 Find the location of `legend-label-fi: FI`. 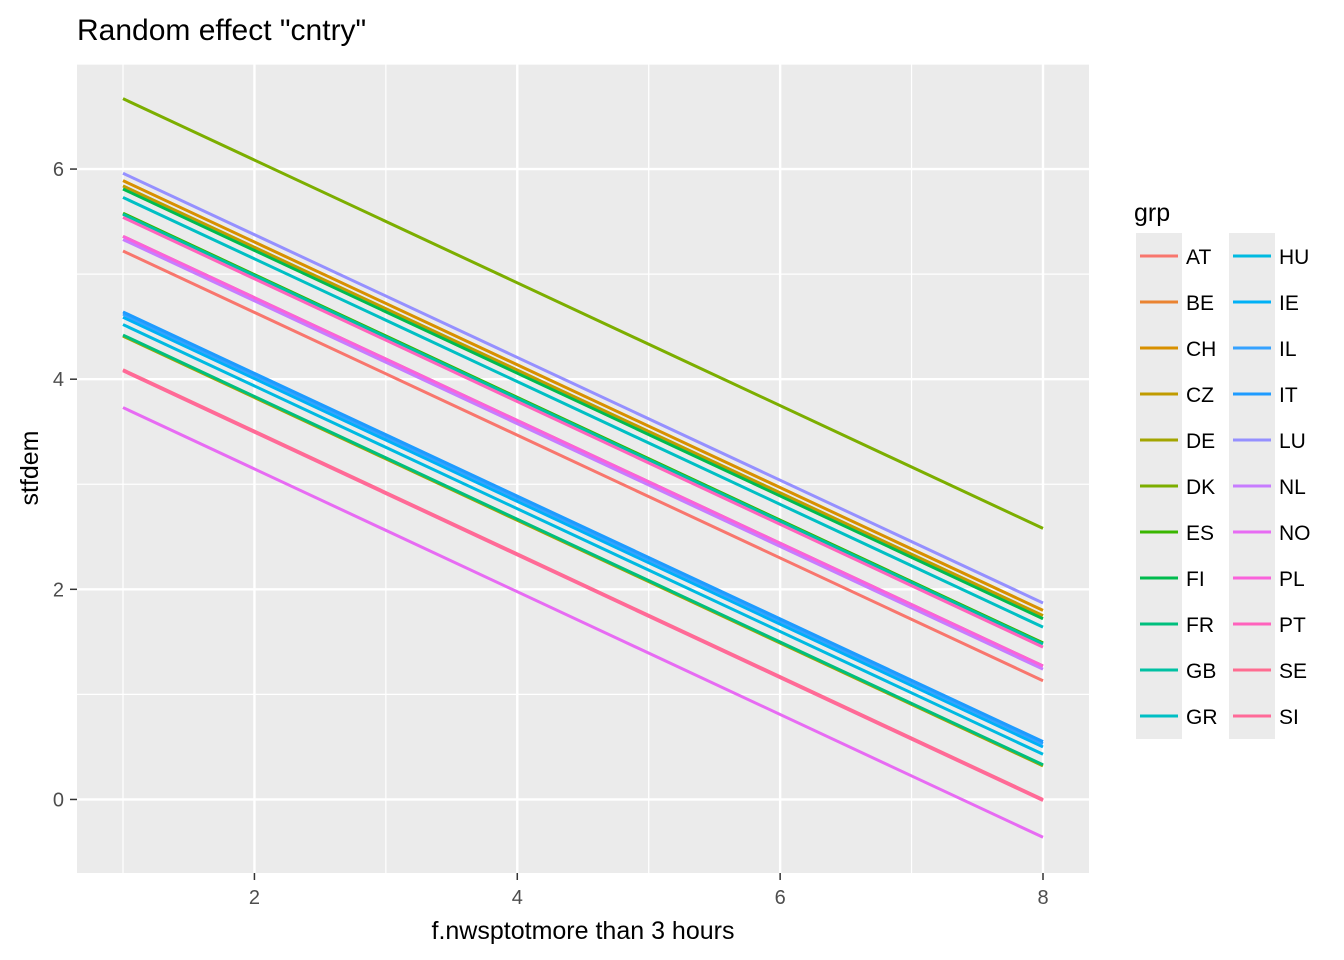

legend-label-fi: FI is located at coordinates (1195, 579).